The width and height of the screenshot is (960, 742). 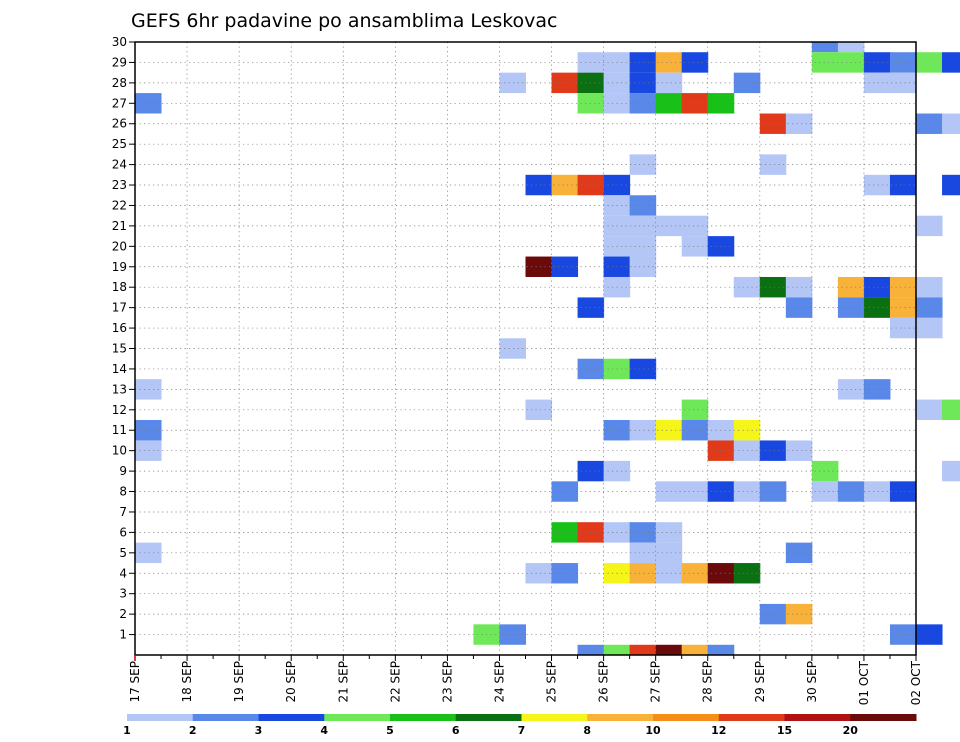 I want to click on colorbar-label: 15, so click(x=784, y=730).